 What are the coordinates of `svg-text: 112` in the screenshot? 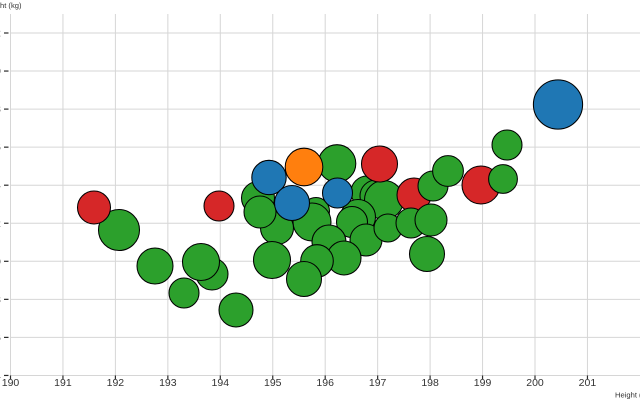 It's located at (0, 34).